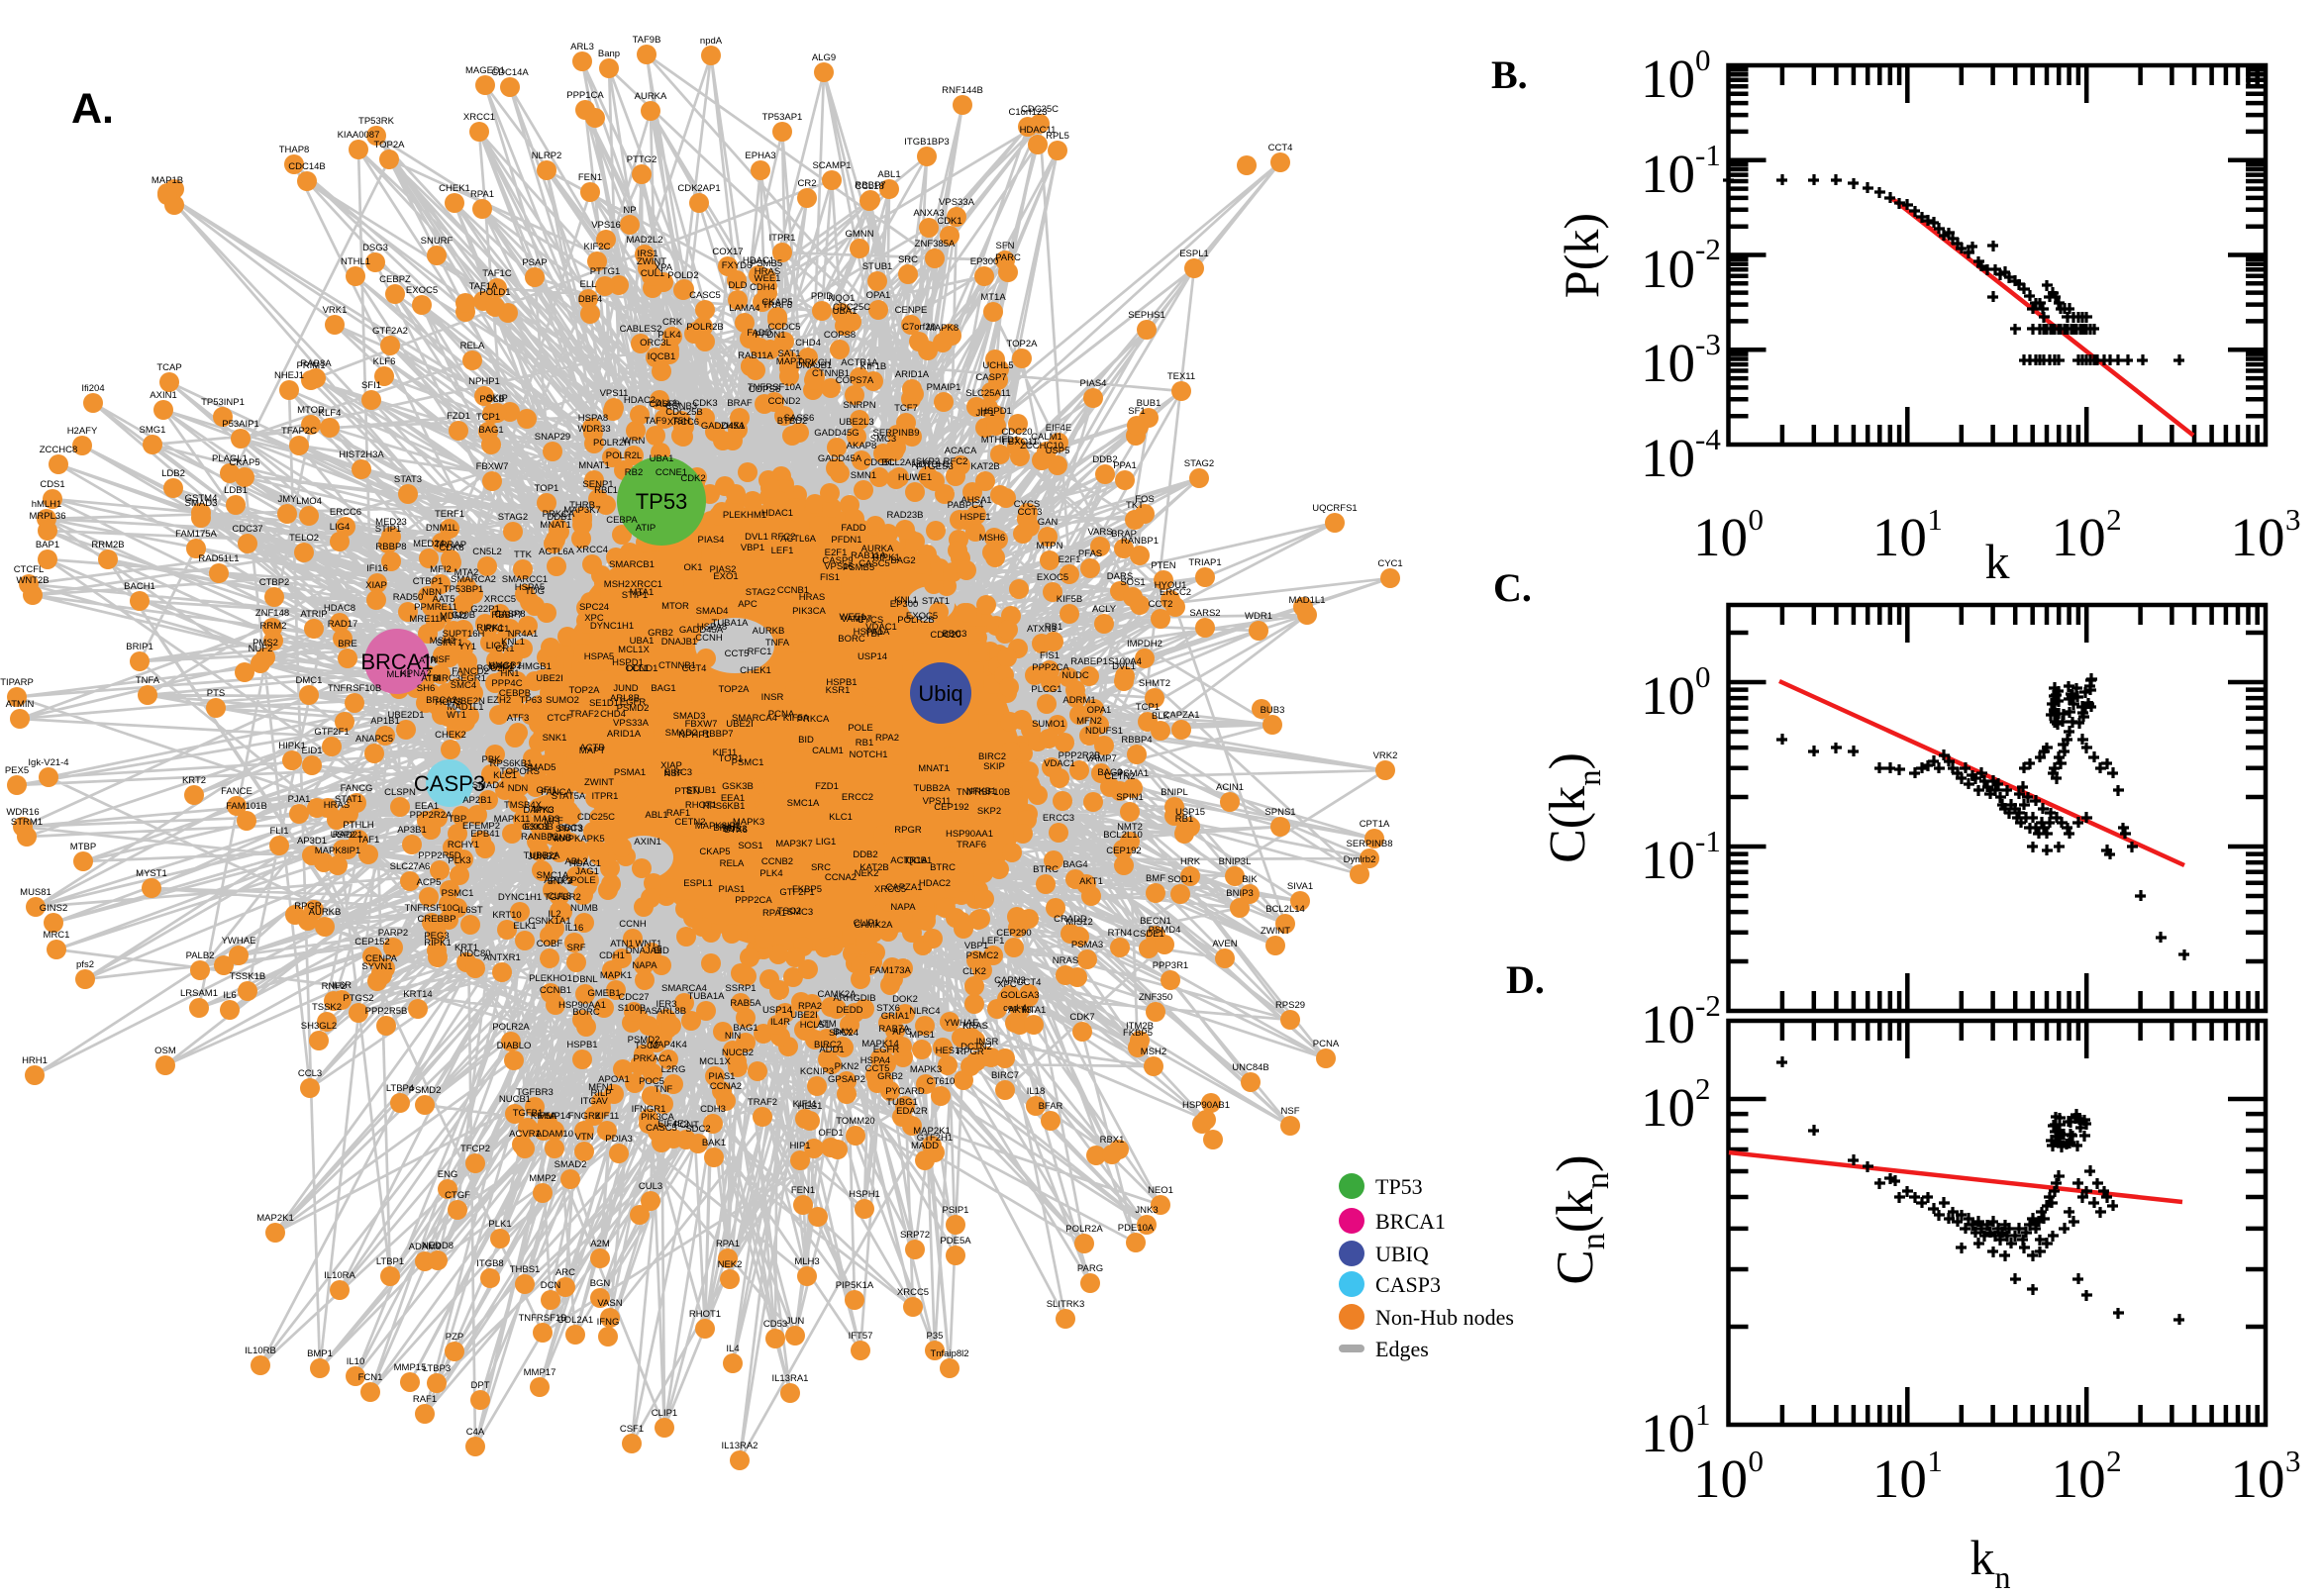 The height and width of the screenshot is (1596, 2323). Describe the element at coordinates (634, 441) in the screenshot. I see `svg-text: WRN` at that location.